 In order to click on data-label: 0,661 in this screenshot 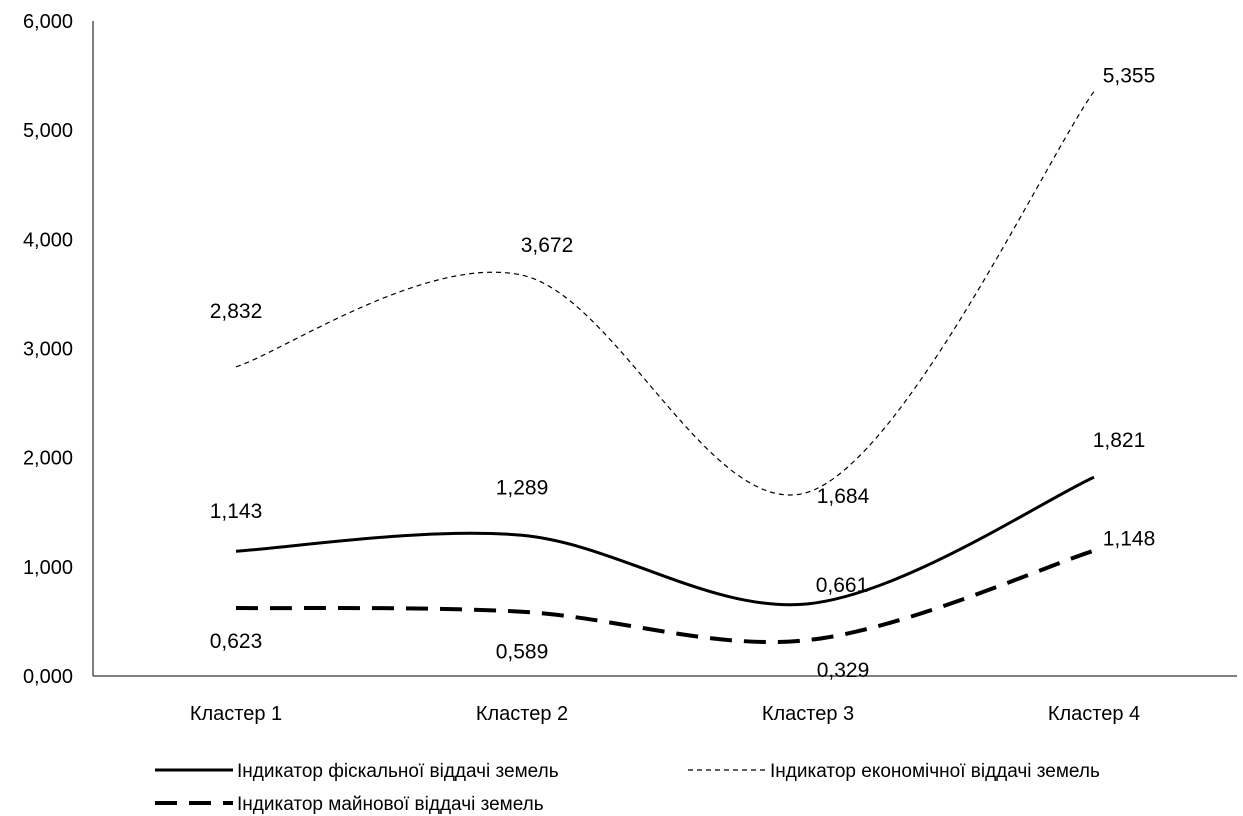, I will do `click(842, 585)`.